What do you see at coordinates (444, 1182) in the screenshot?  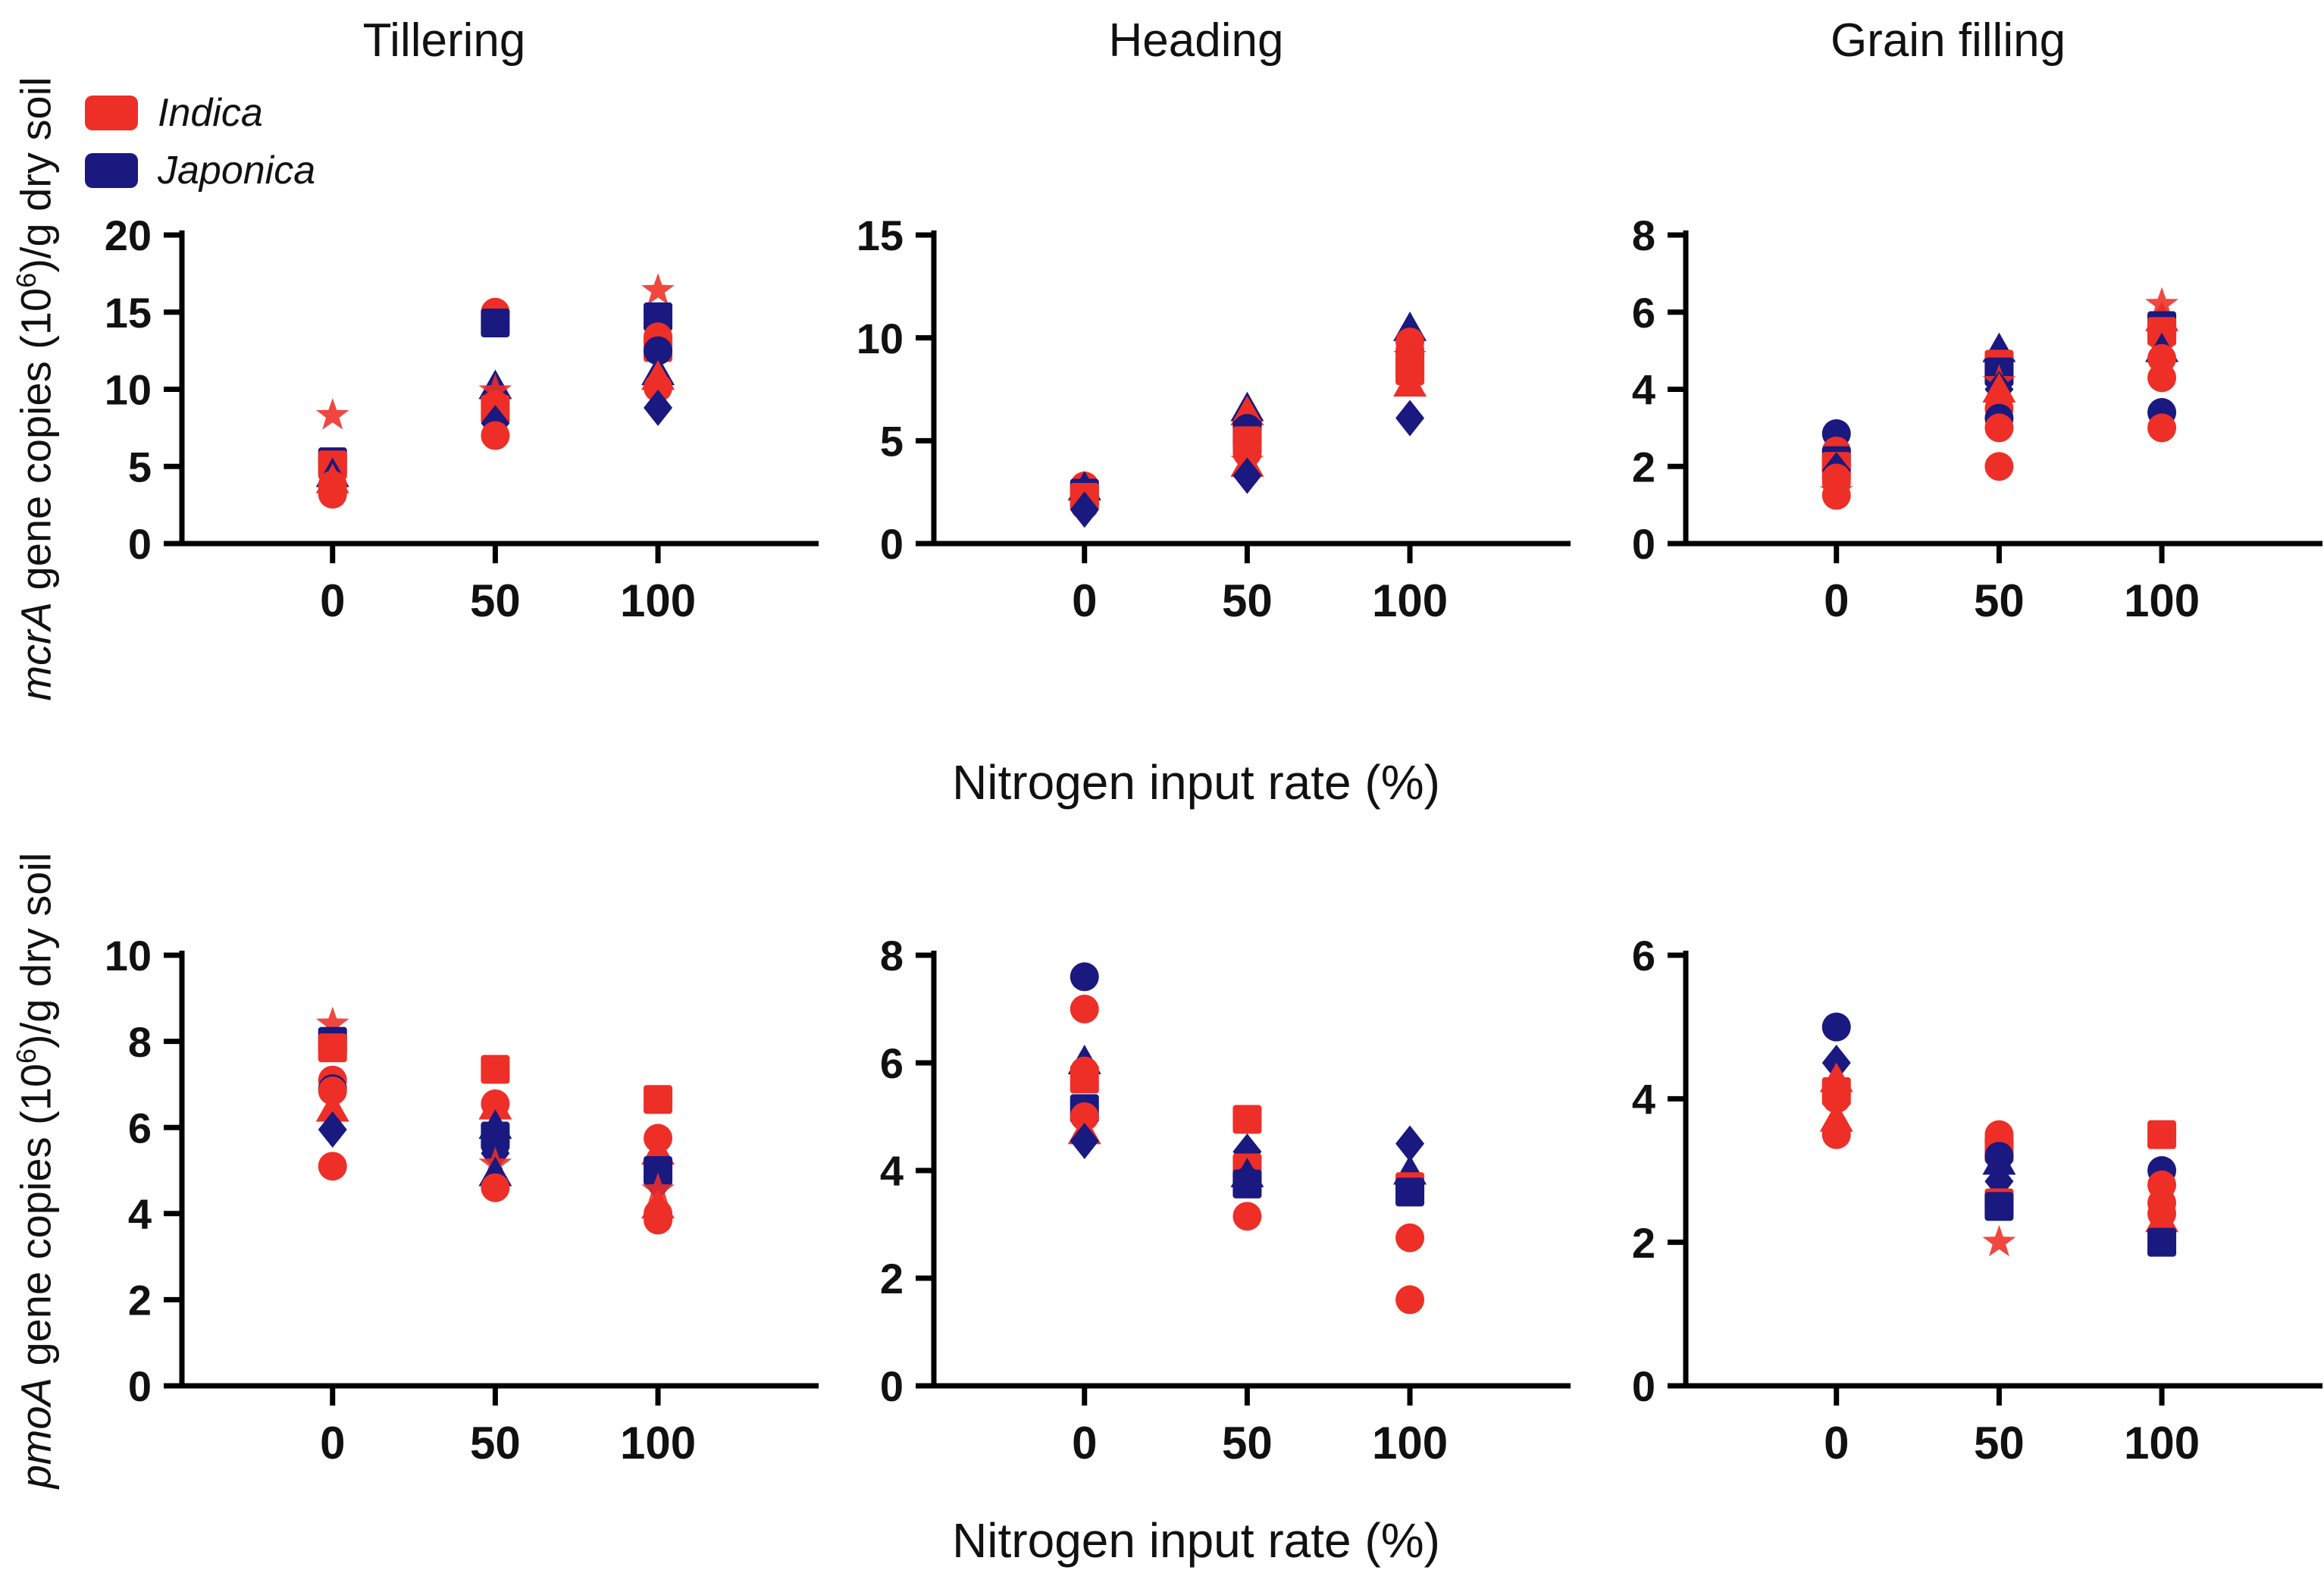 I see `scatter-panel-pmoA-tillering: 0 2 4 6 8 10 0 50 100` at bounding box center [444, 1182].